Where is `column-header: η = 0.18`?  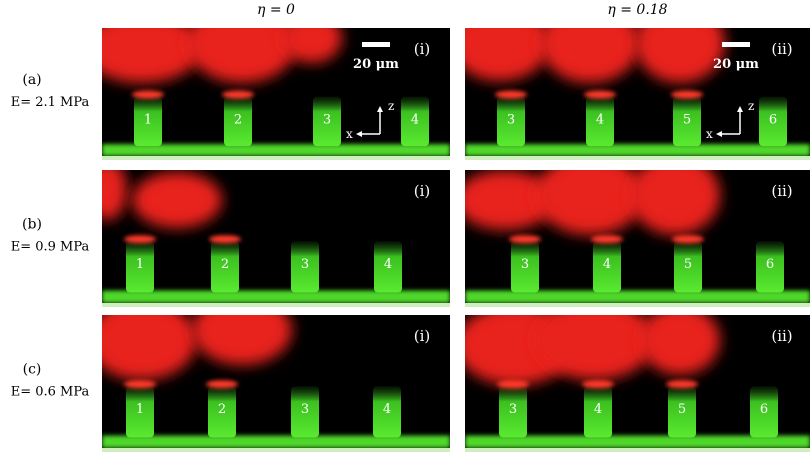
column-header: η = 0.18 is located at coordinates (637, 10).